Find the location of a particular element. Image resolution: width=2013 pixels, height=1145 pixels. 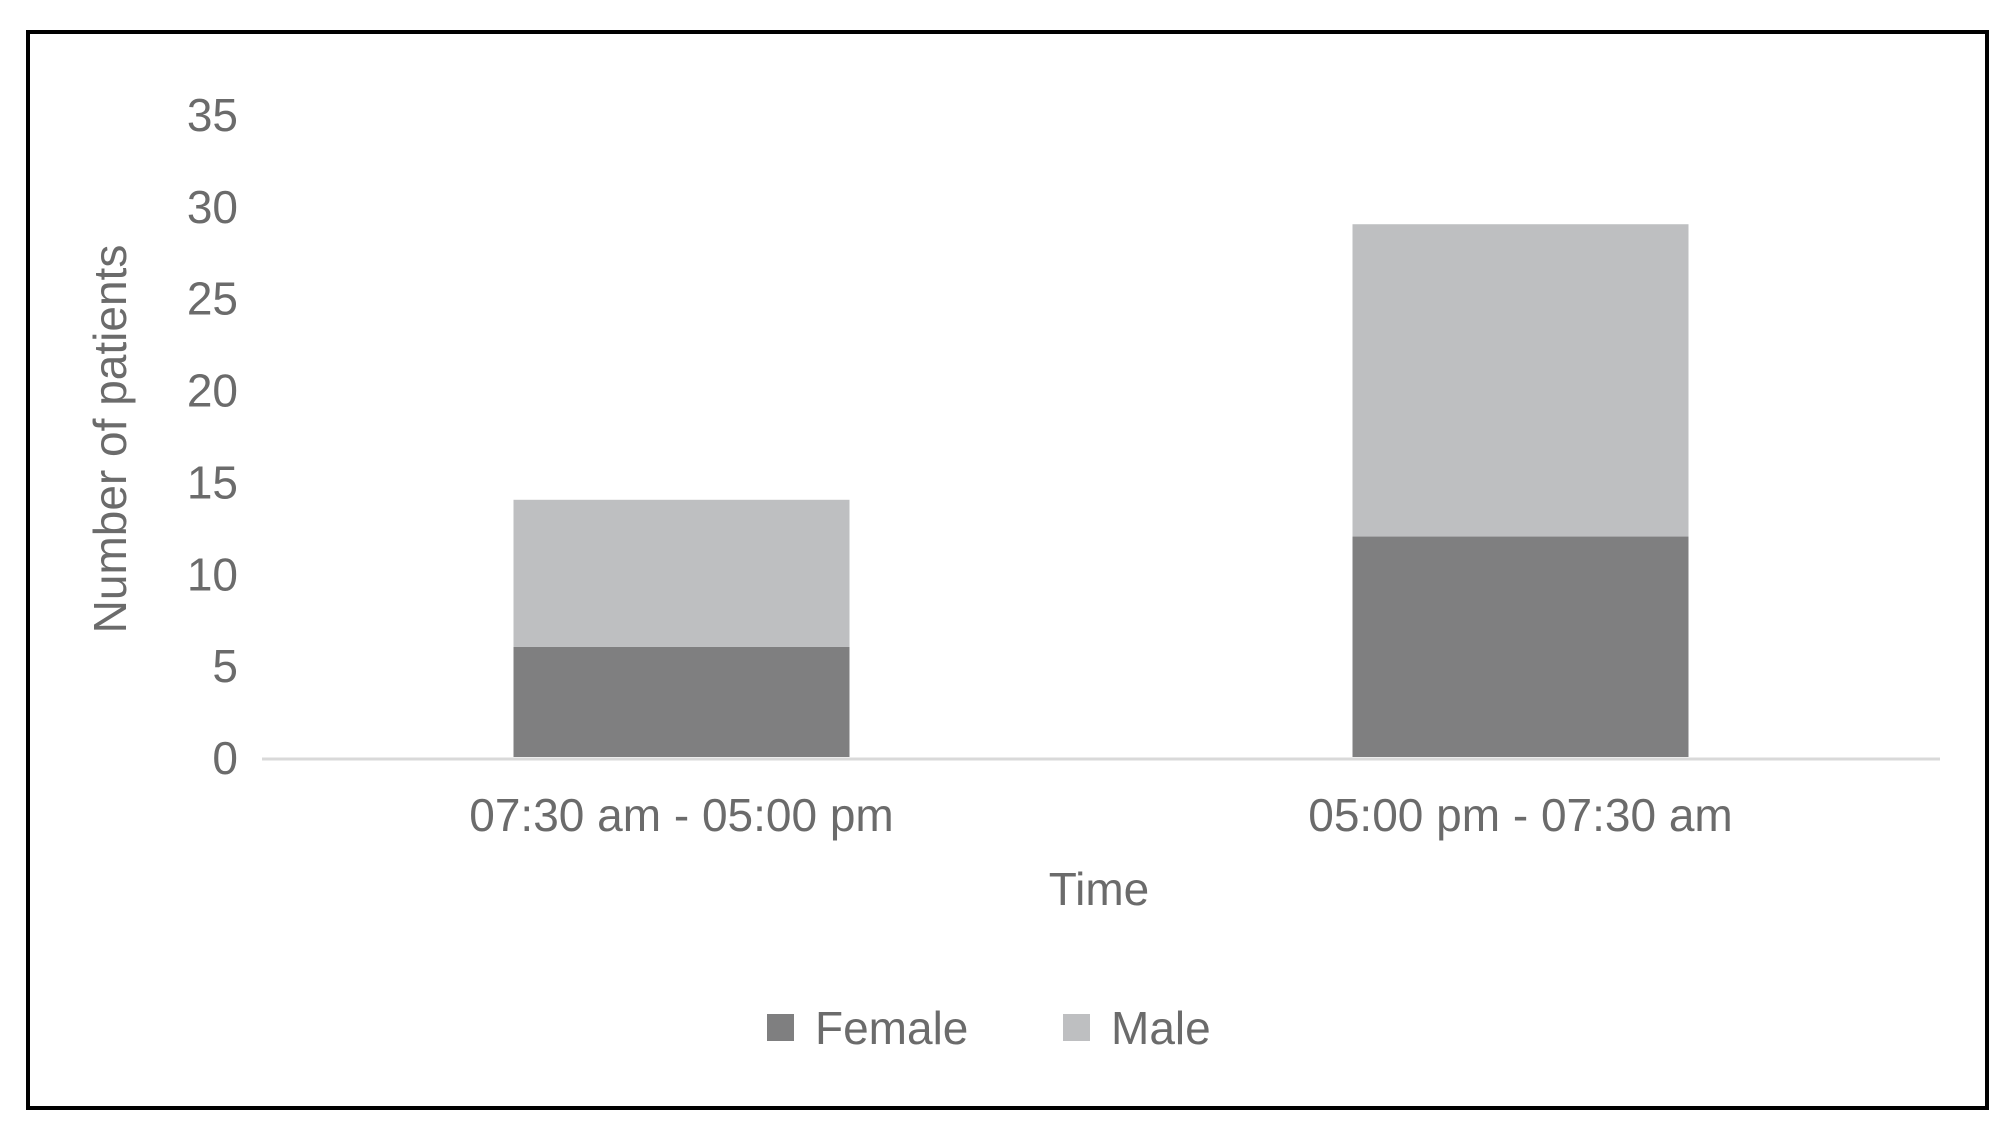

legend-swatch-female is located at coordinates (780, 1027).